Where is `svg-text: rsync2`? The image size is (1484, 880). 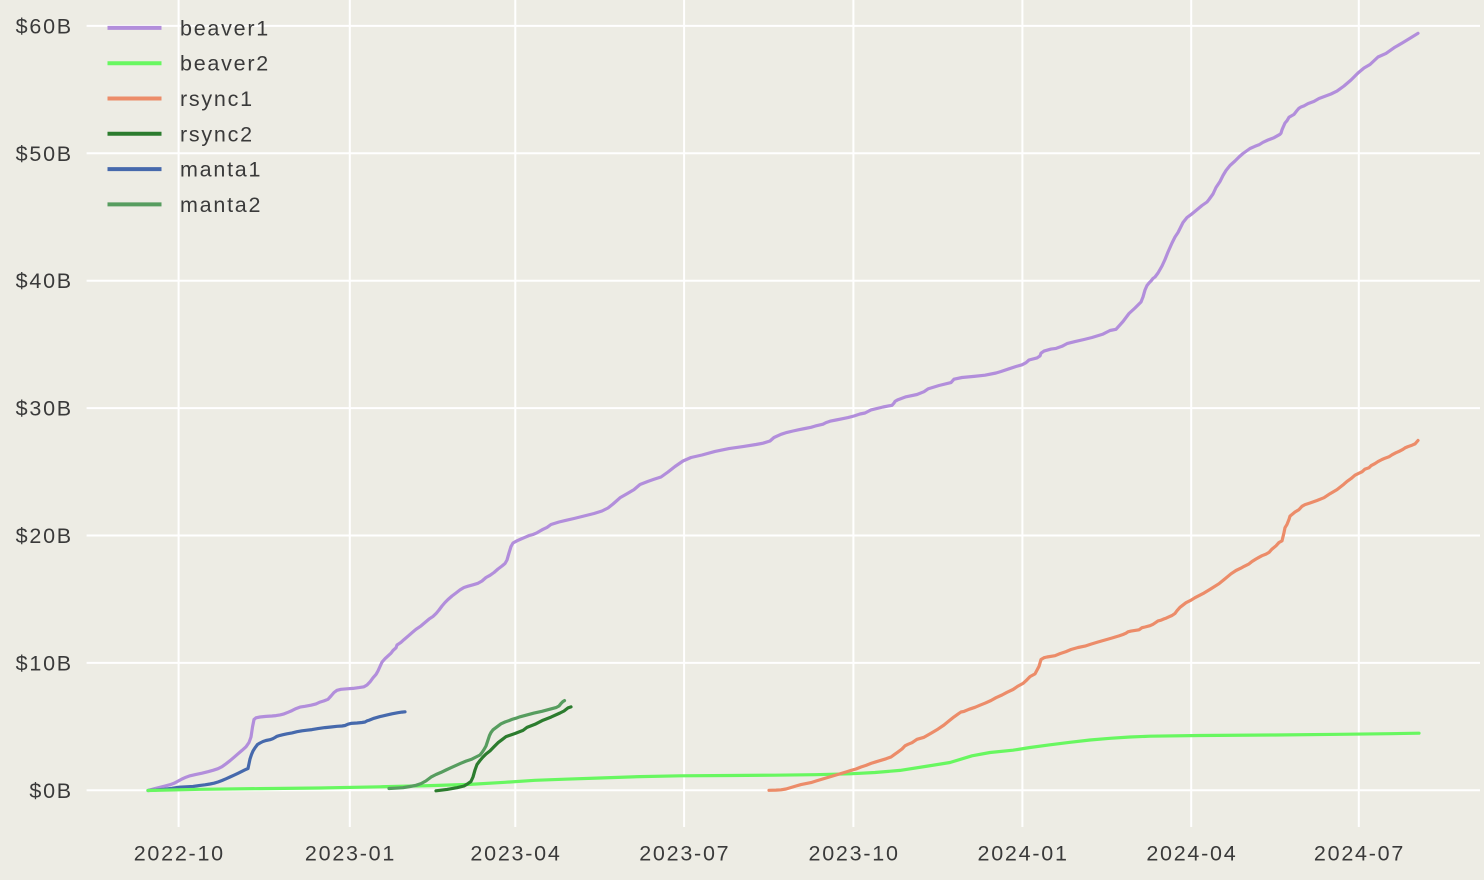
svg-text: rsync2 is located at coordinates (217, 134).